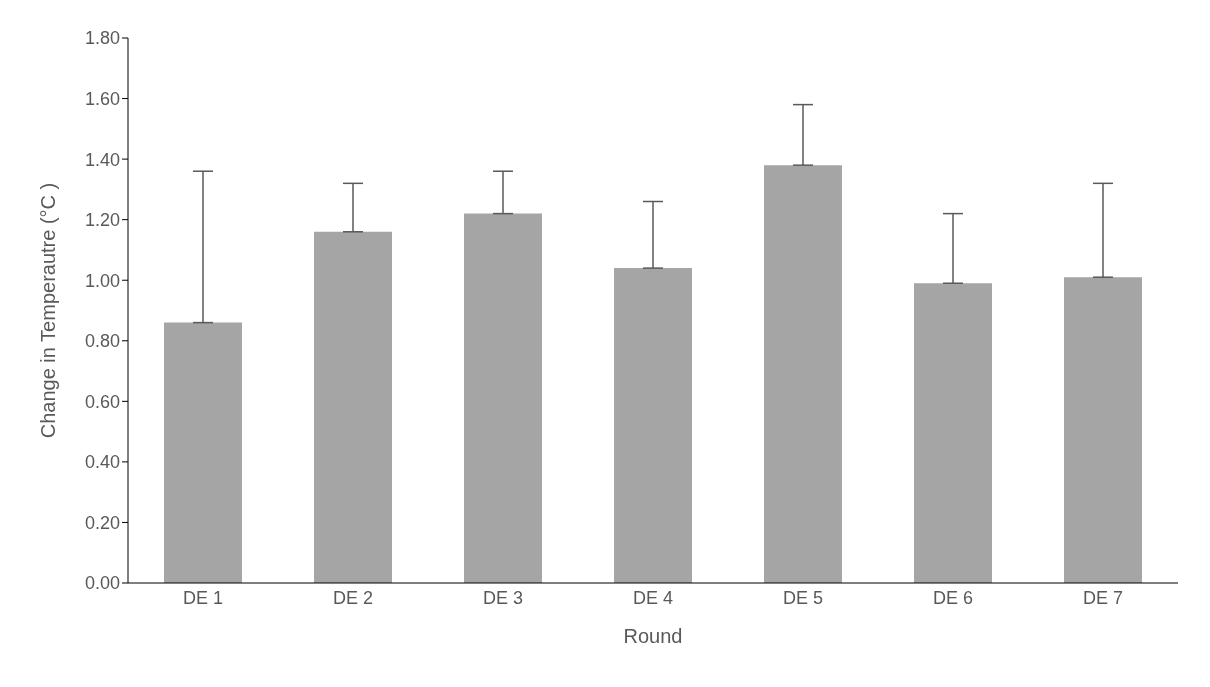  Describe the element at coordinates (48, 310) in the screenshot. I see `y-axis-title: Change in Temperautre (°C )` at that location.